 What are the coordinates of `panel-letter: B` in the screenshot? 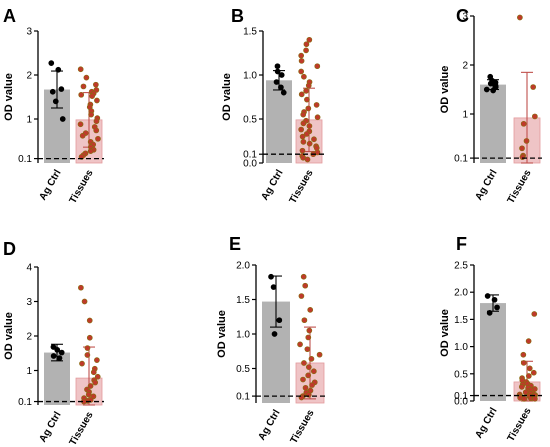 It's located at (237, 16).